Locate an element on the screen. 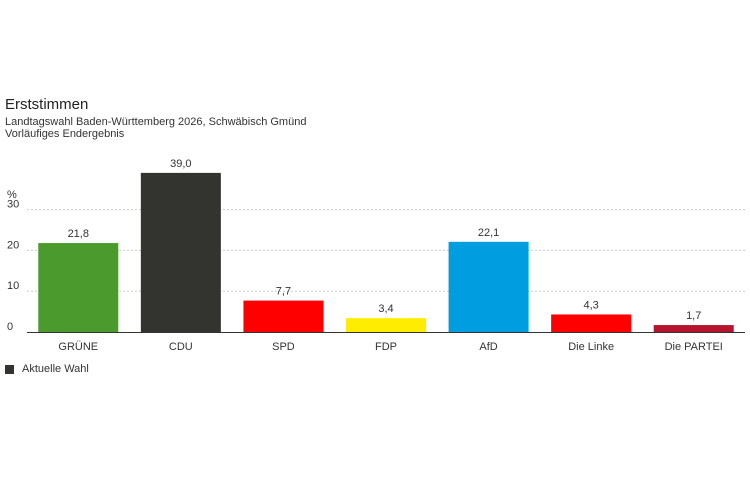  bar-value-label: 4,3 is located at coordinates (590, 305).